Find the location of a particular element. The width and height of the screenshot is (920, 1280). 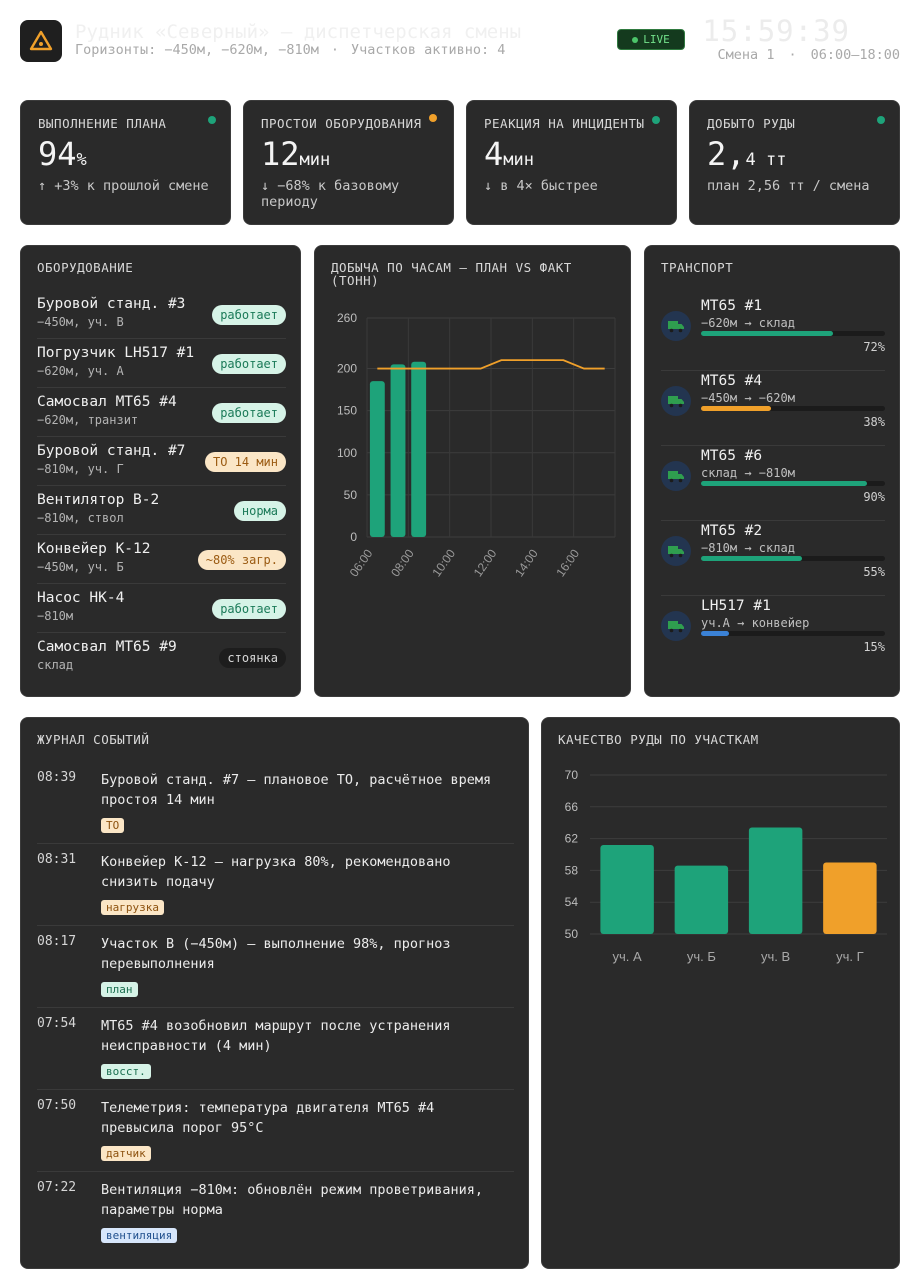

transport-row: МТ65 #6 склад → −810м 90% is located at coordinates (773, 483).